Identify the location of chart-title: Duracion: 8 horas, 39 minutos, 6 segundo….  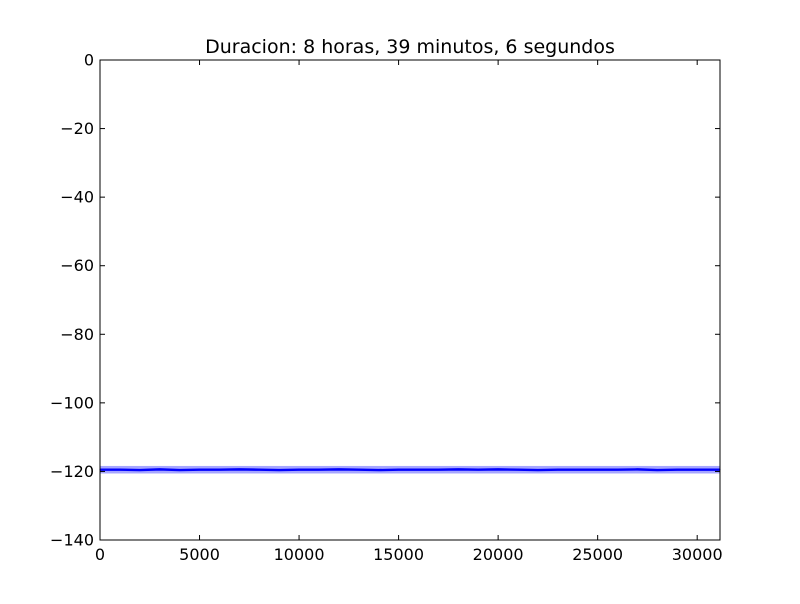
(410, 47).